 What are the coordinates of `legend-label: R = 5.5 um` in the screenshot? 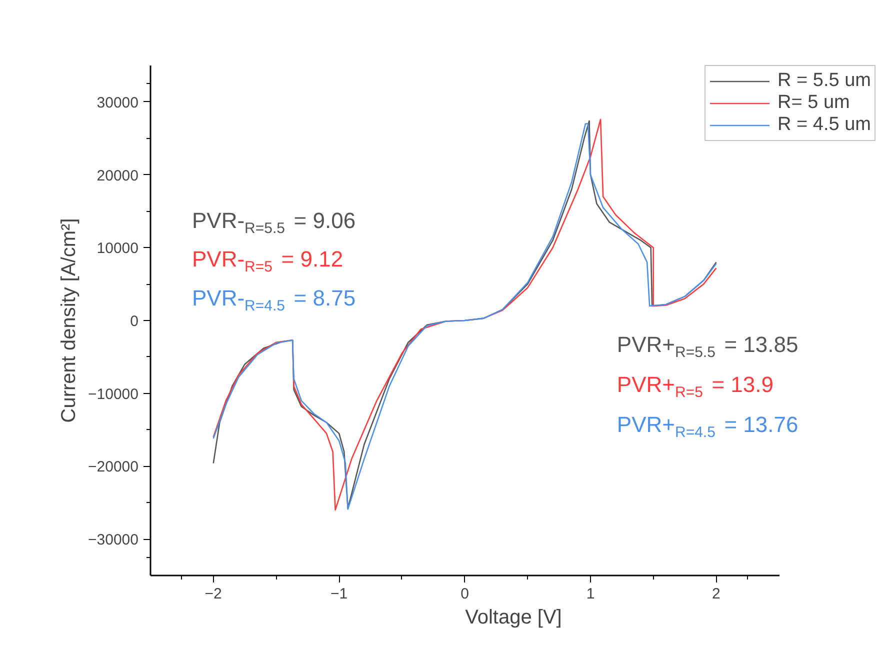 It's located at (824, 81).